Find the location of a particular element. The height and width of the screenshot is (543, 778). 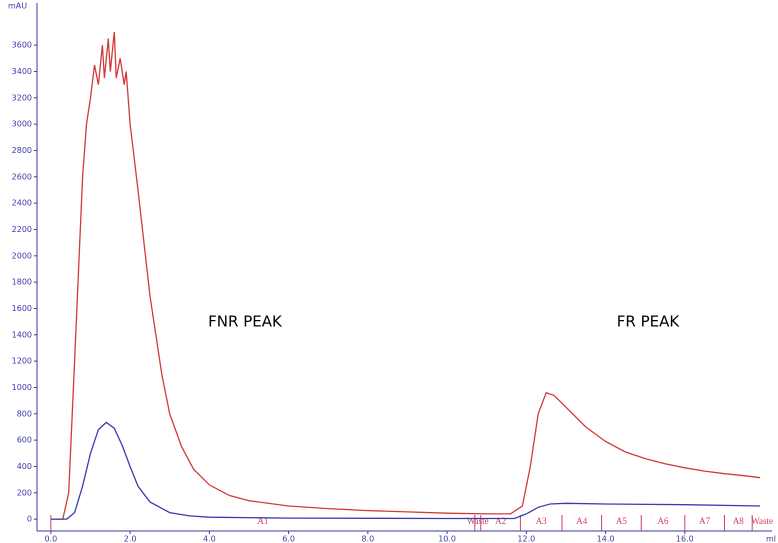

fraction-label: A5 is located at coordinates (621, 521).